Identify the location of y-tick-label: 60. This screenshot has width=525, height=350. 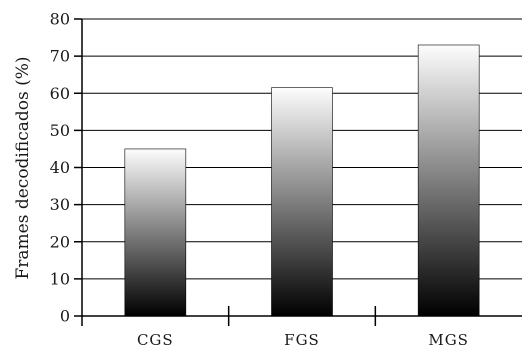
(60, 93).